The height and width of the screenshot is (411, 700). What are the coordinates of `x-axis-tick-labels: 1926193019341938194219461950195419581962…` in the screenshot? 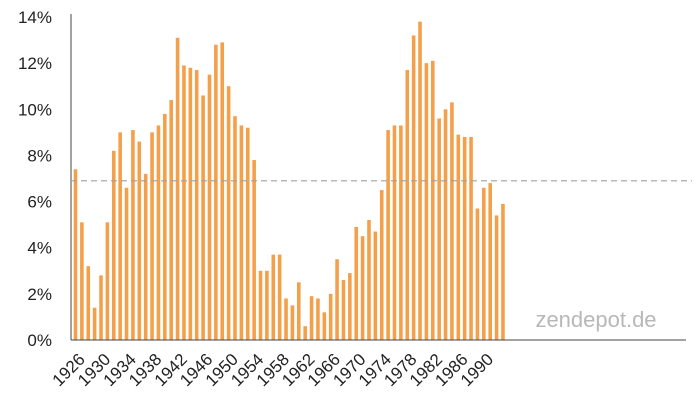 It's located at (273, 370).